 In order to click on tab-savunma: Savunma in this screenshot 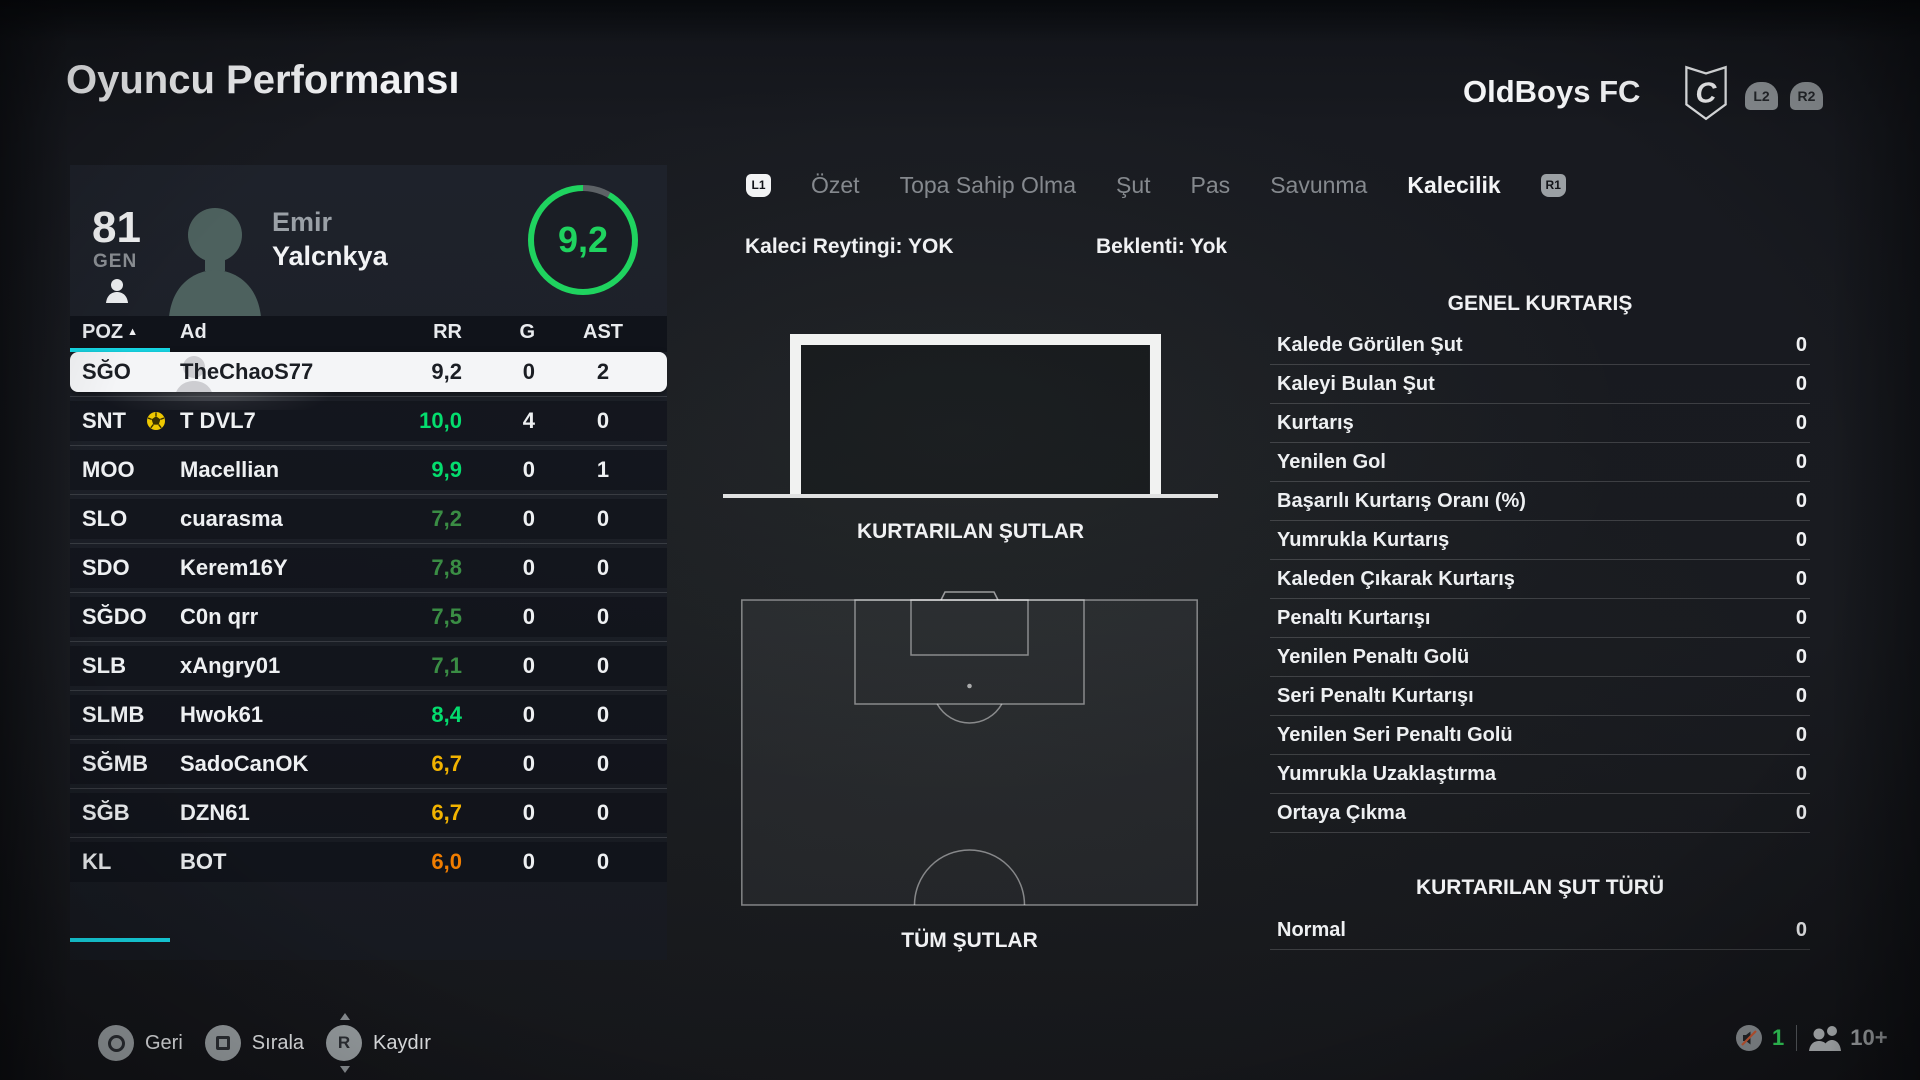, I will do `click(1319, 184)`.